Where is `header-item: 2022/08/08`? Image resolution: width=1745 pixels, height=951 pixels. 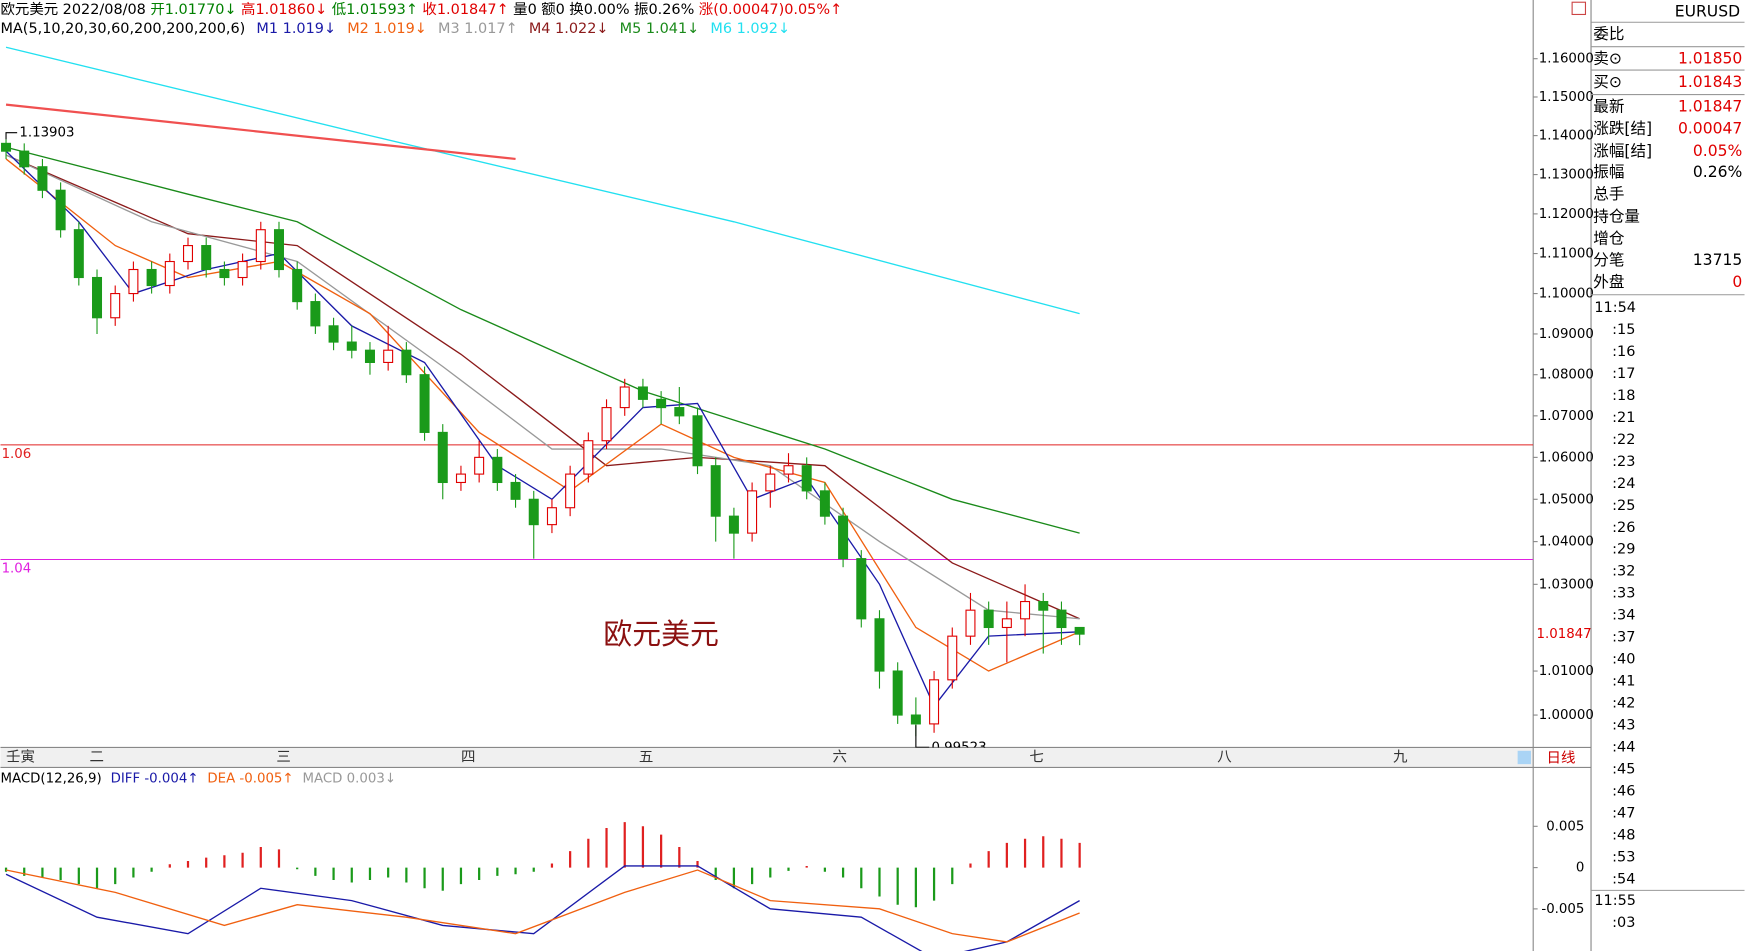 header-item: 2022/08/08 is located at coordinates (104, 10).